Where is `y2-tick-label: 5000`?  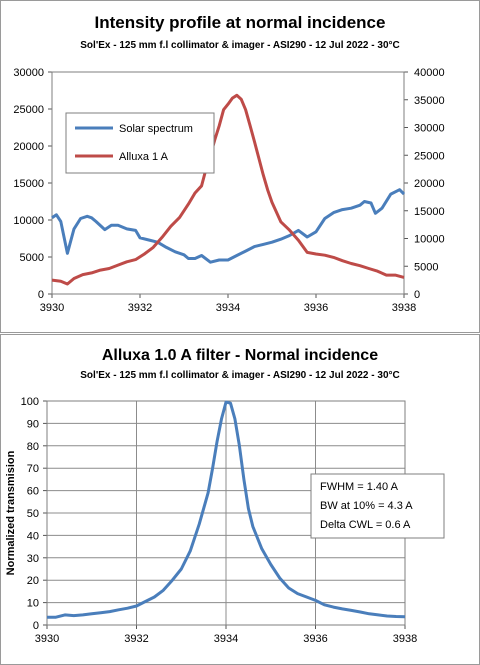 y2-tick-label: 5000 is located at coordinates (426, 267).